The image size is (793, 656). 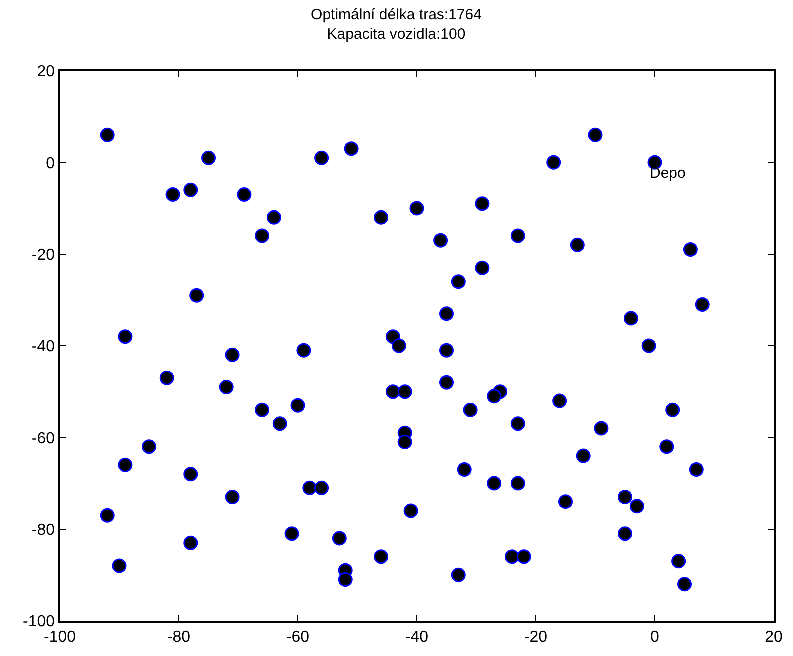 I want to click on x-tick-label: -60, so click(x=298, y=637).